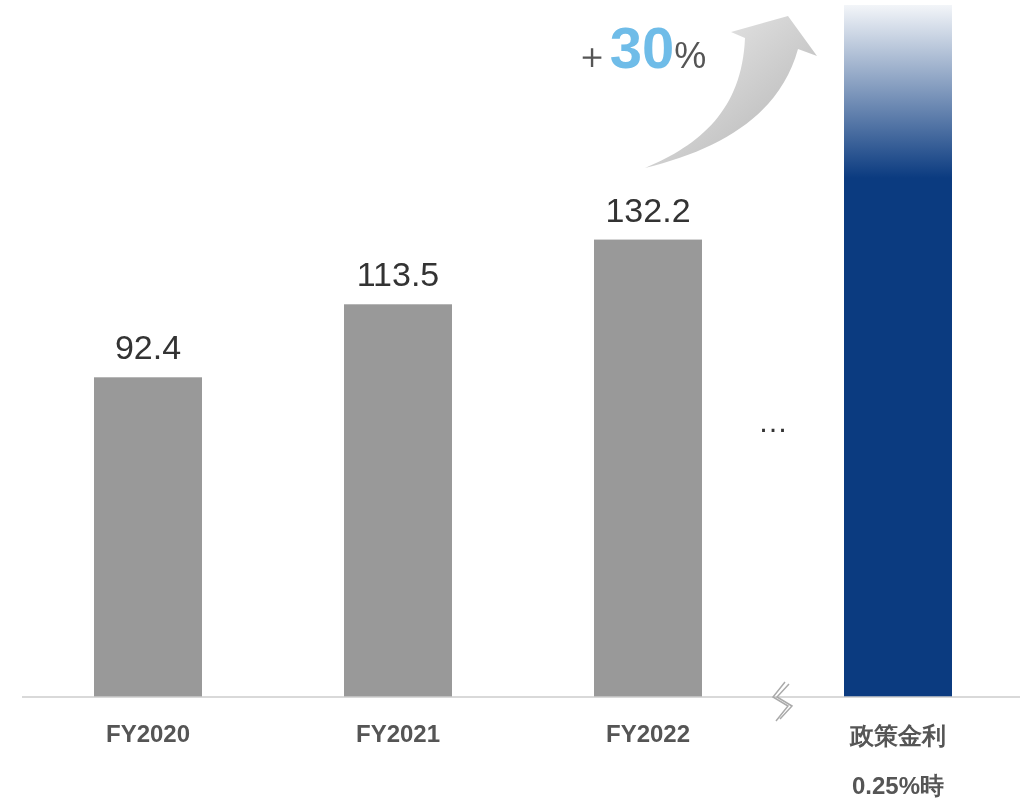 The image size is (1023, 802). Describe the element at coordinates (398, 274) in the screenshot. I see `data-label: 113.5` at that location.